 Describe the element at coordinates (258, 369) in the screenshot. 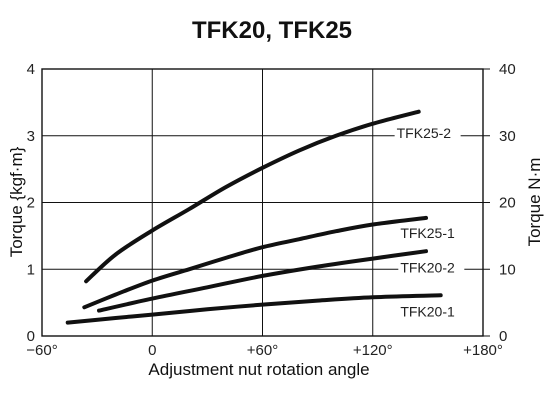

I see `x-axis-label: Adjustment nut rotation angle` at that location.